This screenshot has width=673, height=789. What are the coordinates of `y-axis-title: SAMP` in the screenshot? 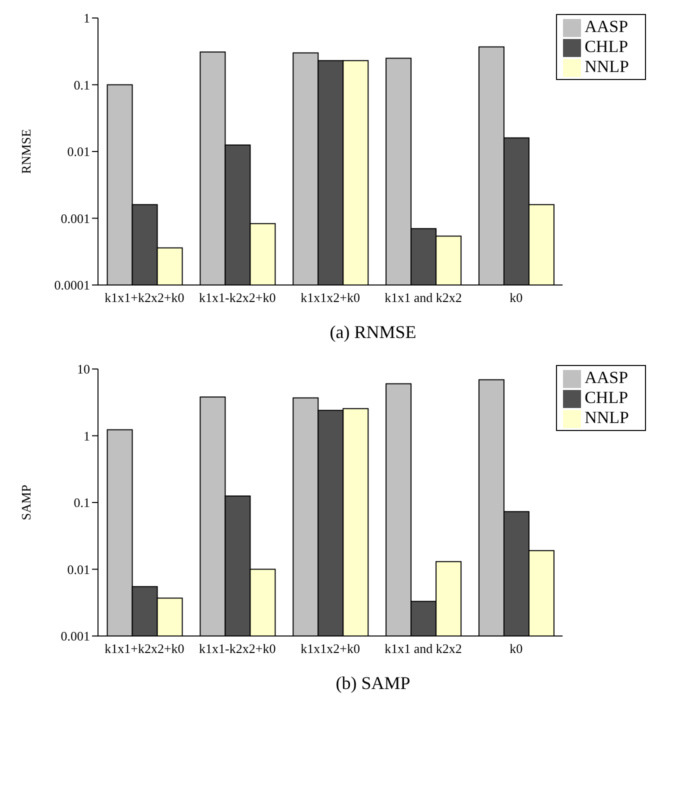 It's located at (26, 502).